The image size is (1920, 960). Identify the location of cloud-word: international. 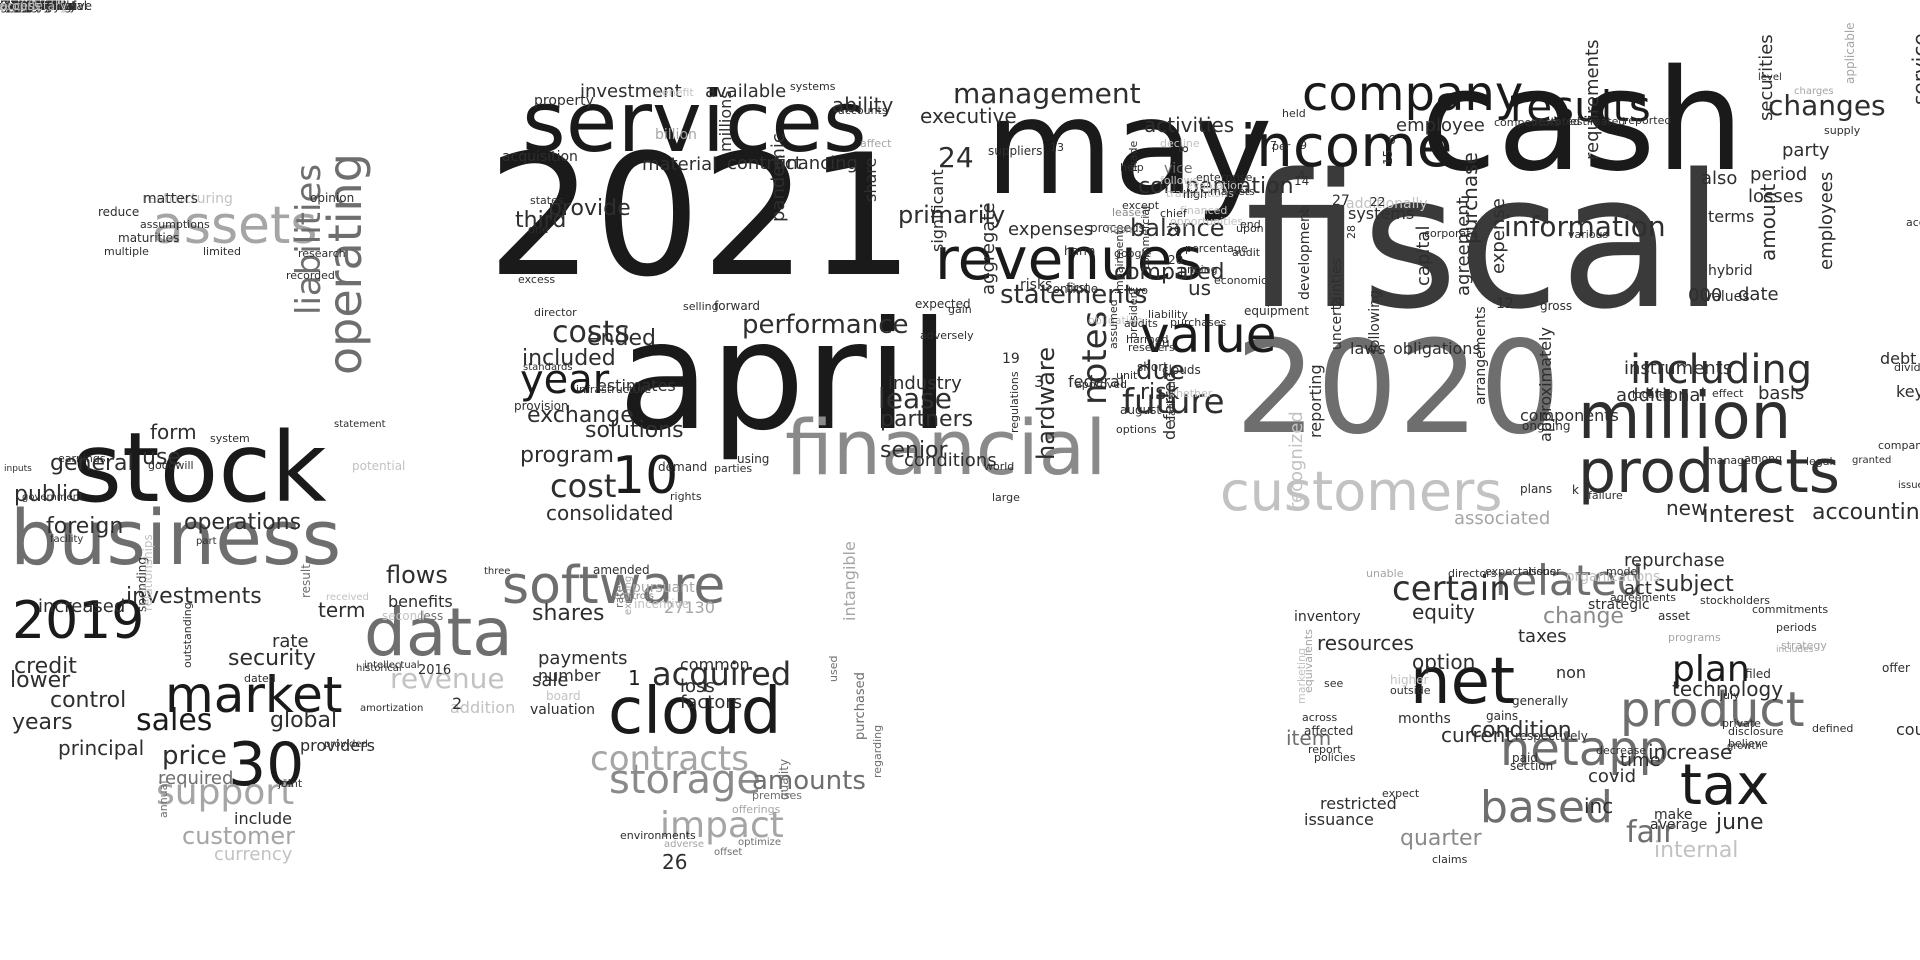
(38, 6).